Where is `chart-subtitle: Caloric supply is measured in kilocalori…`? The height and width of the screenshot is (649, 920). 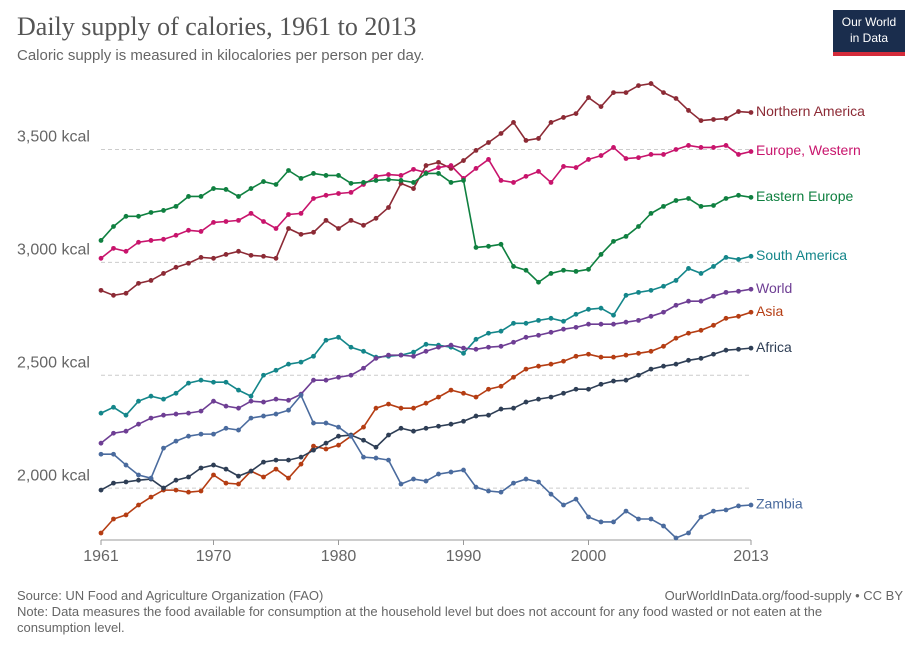 chart-subtitle: Caloric supply is measured in kilocalori… is located at coordinates (220, 55).